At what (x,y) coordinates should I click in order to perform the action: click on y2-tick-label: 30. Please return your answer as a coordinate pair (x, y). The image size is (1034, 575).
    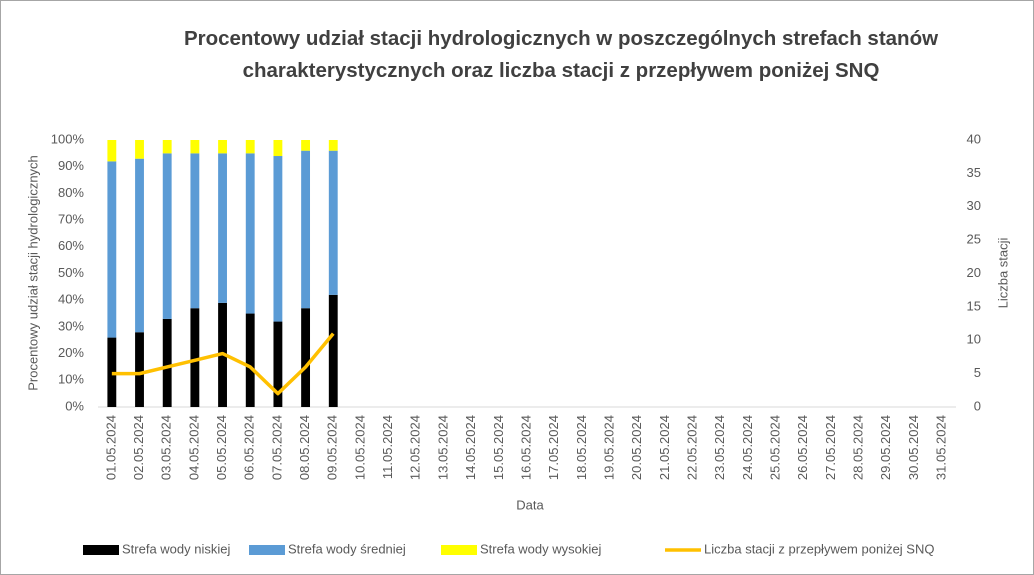
    Looking at the image, I should click on (974, 205).